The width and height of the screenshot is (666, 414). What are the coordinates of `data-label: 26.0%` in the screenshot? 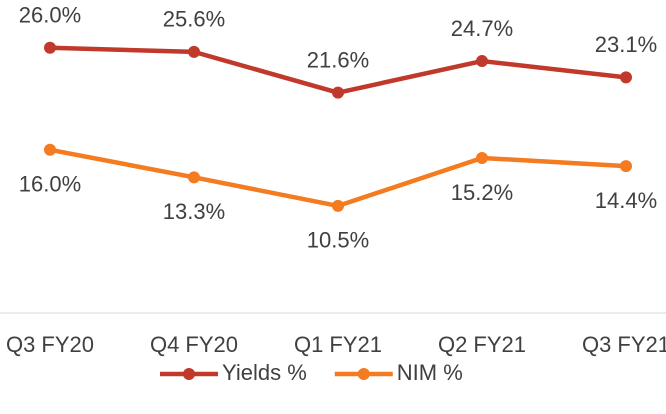 It's located at (50, 15).